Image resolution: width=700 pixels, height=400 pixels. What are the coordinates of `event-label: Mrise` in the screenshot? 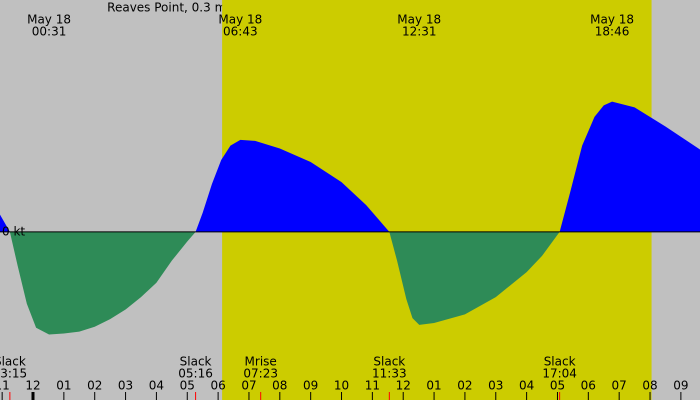 It's located at (261, 362).